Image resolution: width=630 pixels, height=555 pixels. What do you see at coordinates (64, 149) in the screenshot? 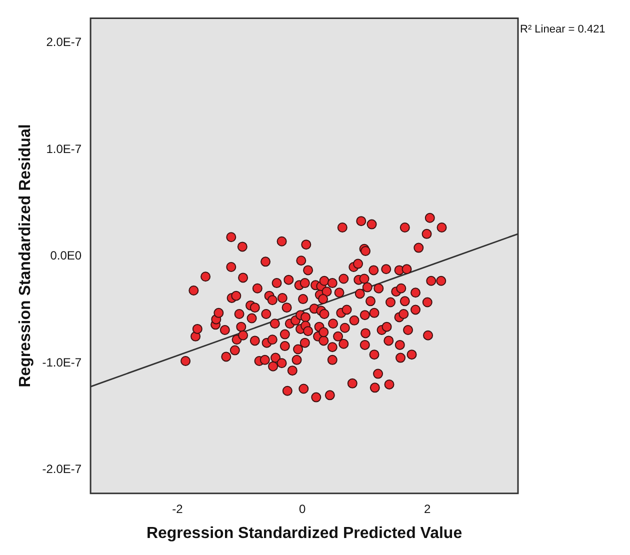
I see `y-tick-label: 1.0E-7` at bounding box center [64, 149].